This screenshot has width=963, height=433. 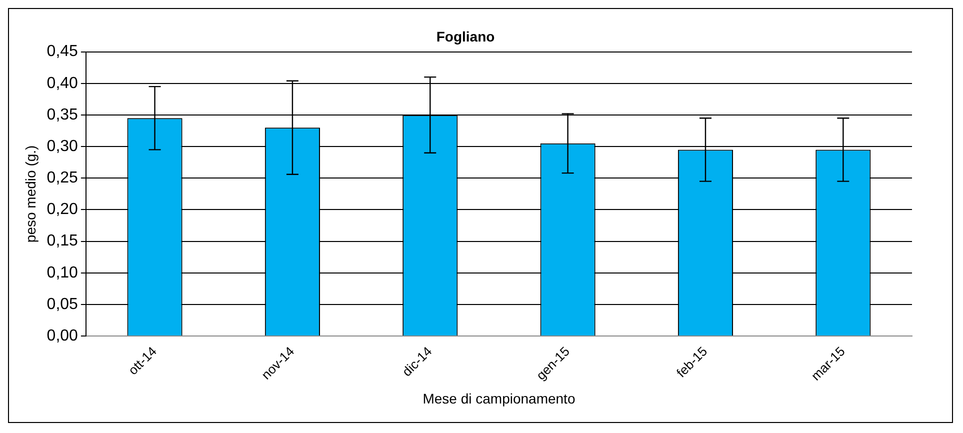 What do you see at coordinates (62, 83) in the screenshot?
I see `y-tick-label: 0,40` at bounding box center [62, 83].